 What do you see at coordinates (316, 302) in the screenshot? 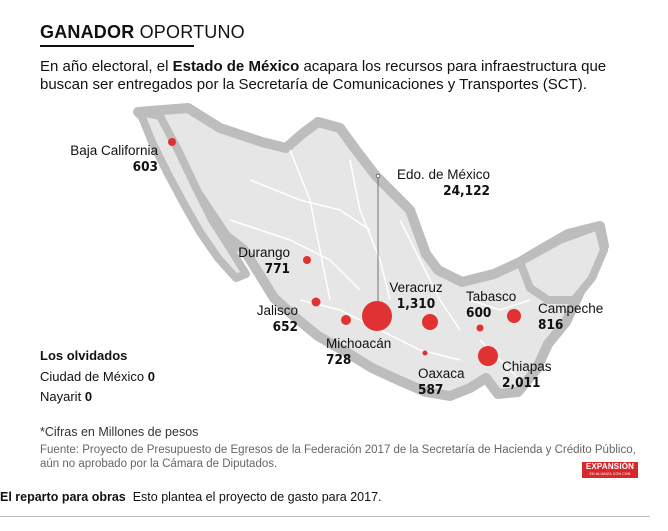
I see `bubble-jalisco` at bounding box center [316, 302].